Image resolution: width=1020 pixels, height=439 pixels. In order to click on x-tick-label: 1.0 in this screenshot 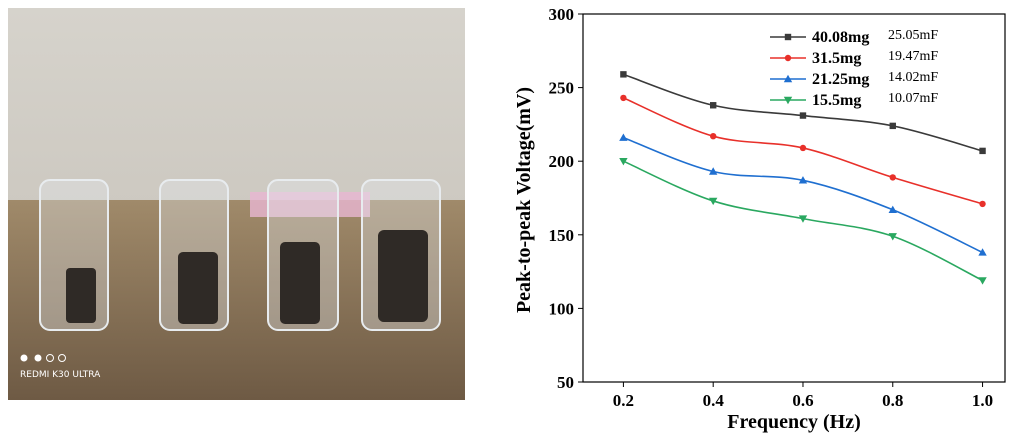, I will do `click(982, 400)`.